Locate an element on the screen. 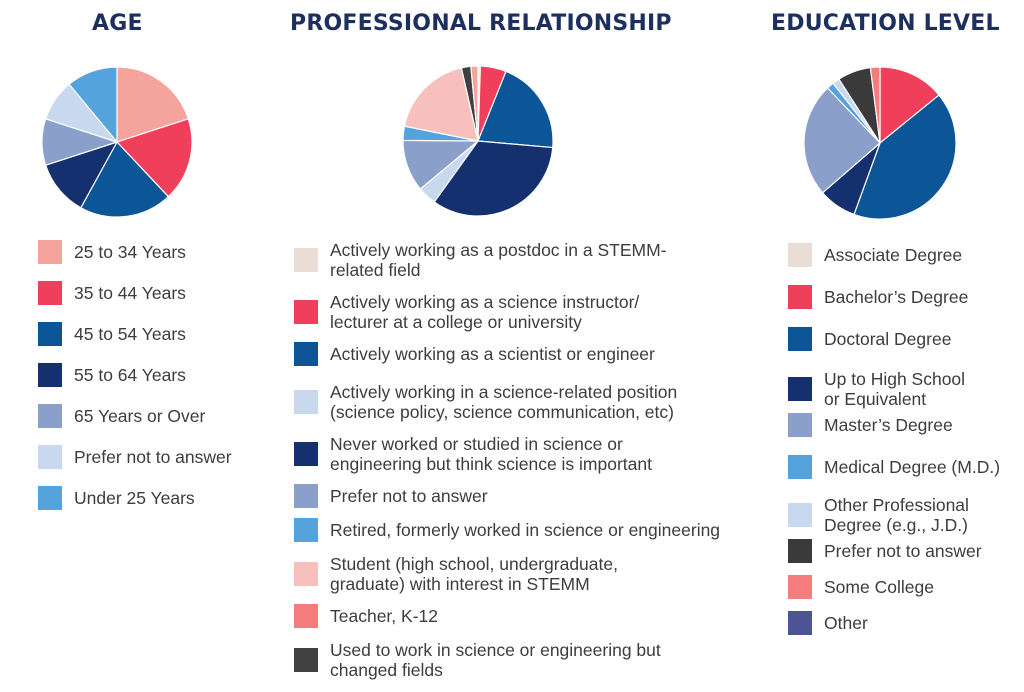 Image resolution: width=1024 pixels, height=692 pixels. pie-slice-bachelor-s-degree is located at coordinates (909, 105).